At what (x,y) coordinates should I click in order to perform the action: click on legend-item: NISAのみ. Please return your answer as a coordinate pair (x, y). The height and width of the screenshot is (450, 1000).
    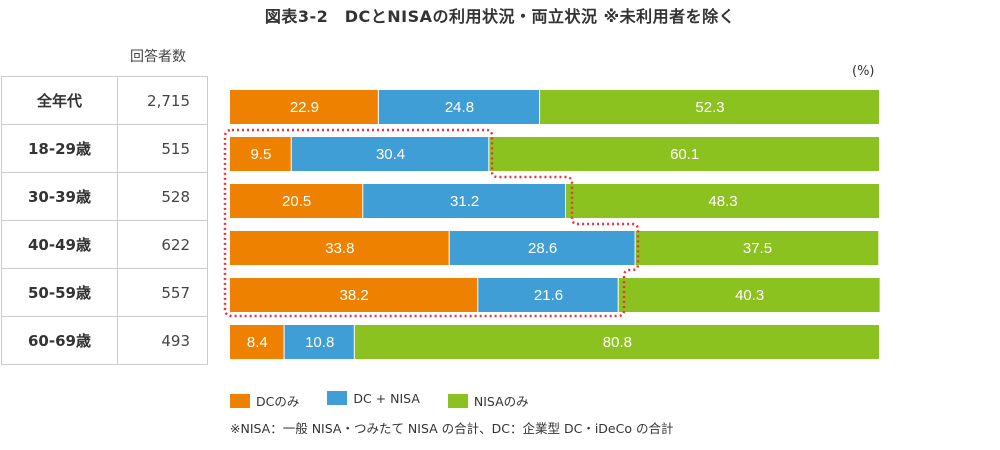
    Looking at the image, I should click on (488, 400).